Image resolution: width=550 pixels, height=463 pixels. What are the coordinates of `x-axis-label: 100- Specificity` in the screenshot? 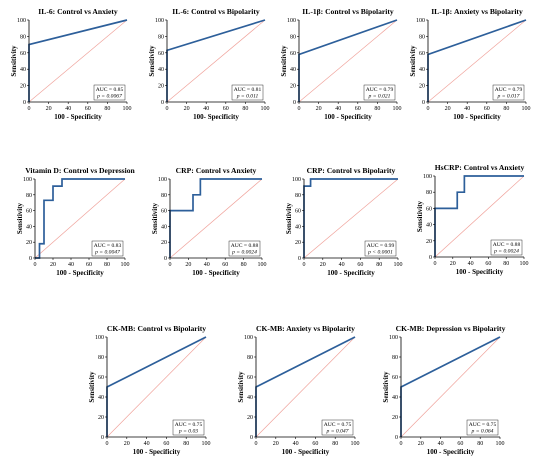 It's located at (216, 117).